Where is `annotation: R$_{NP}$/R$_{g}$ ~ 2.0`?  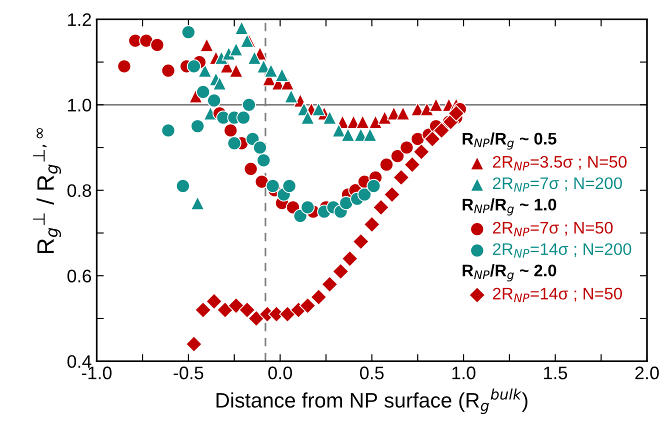 annotation: R$_{NP}$/R$_{g}$ ~ 2.0 is located at coordinates (509, 273).